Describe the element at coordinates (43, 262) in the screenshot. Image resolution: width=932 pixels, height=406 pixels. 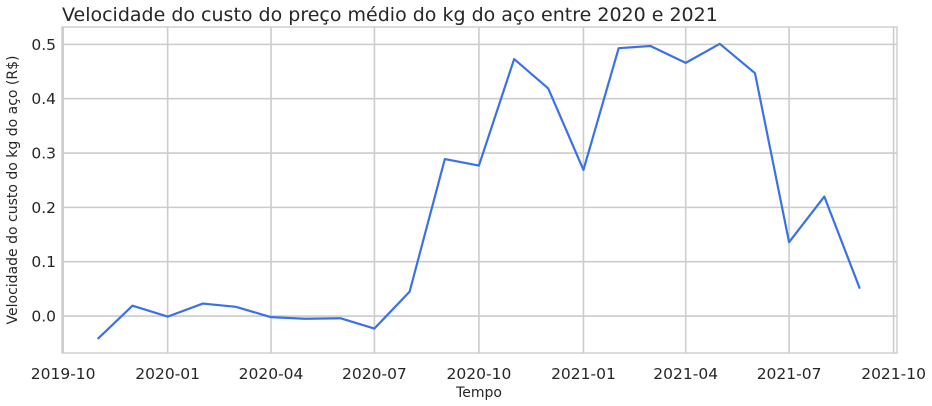
I see `y-tick-label: 0.1` at that location.